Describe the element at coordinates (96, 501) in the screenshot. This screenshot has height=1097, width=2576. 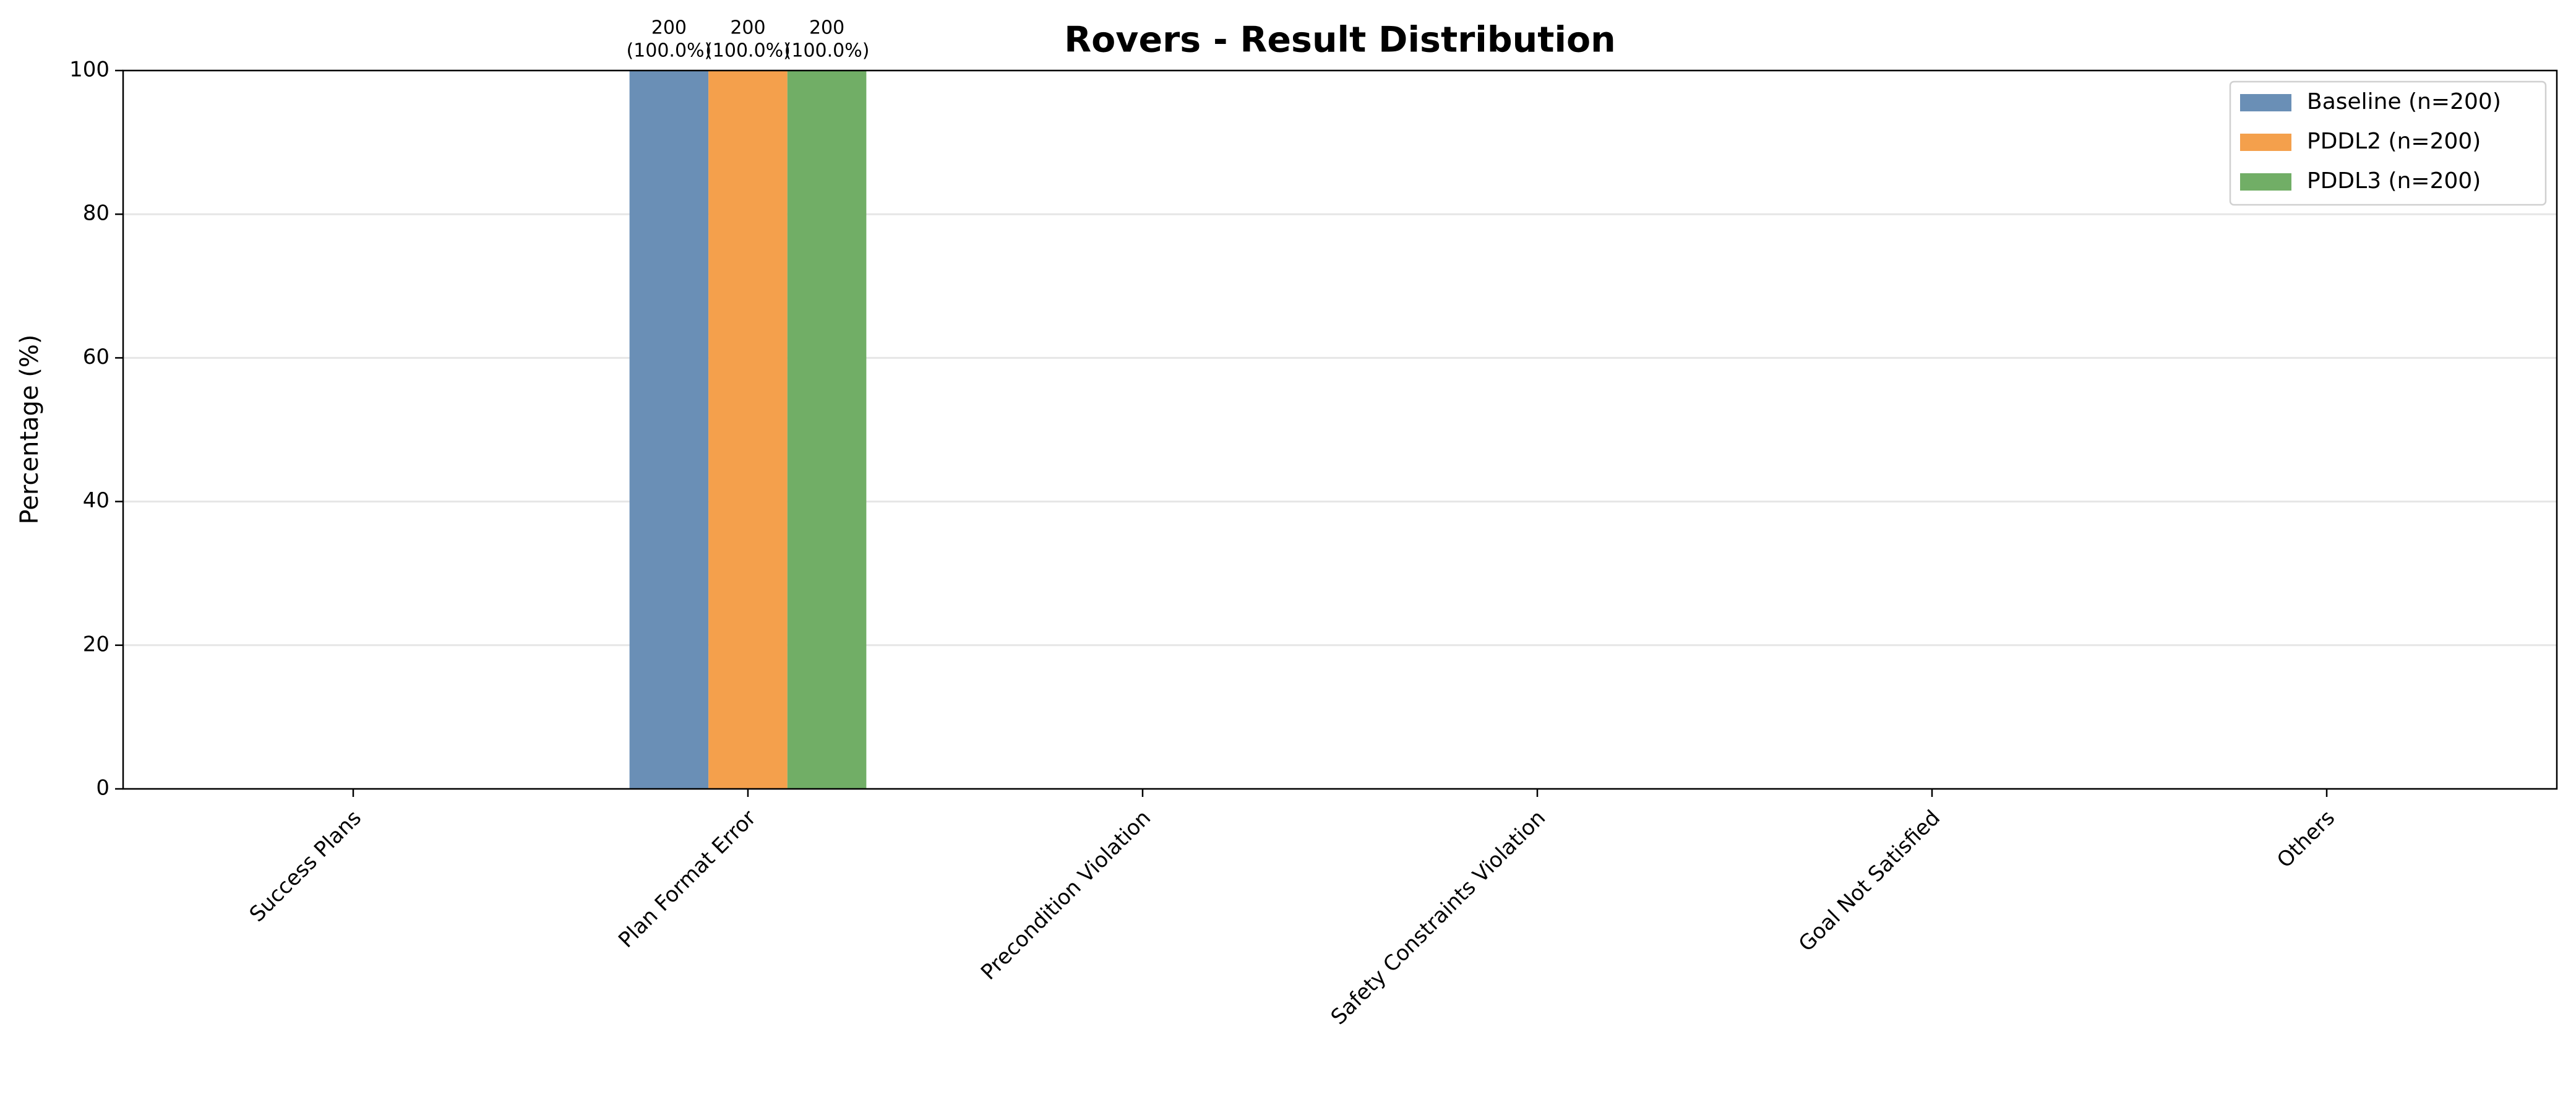
I see `y-tick-label: 40` at that location.